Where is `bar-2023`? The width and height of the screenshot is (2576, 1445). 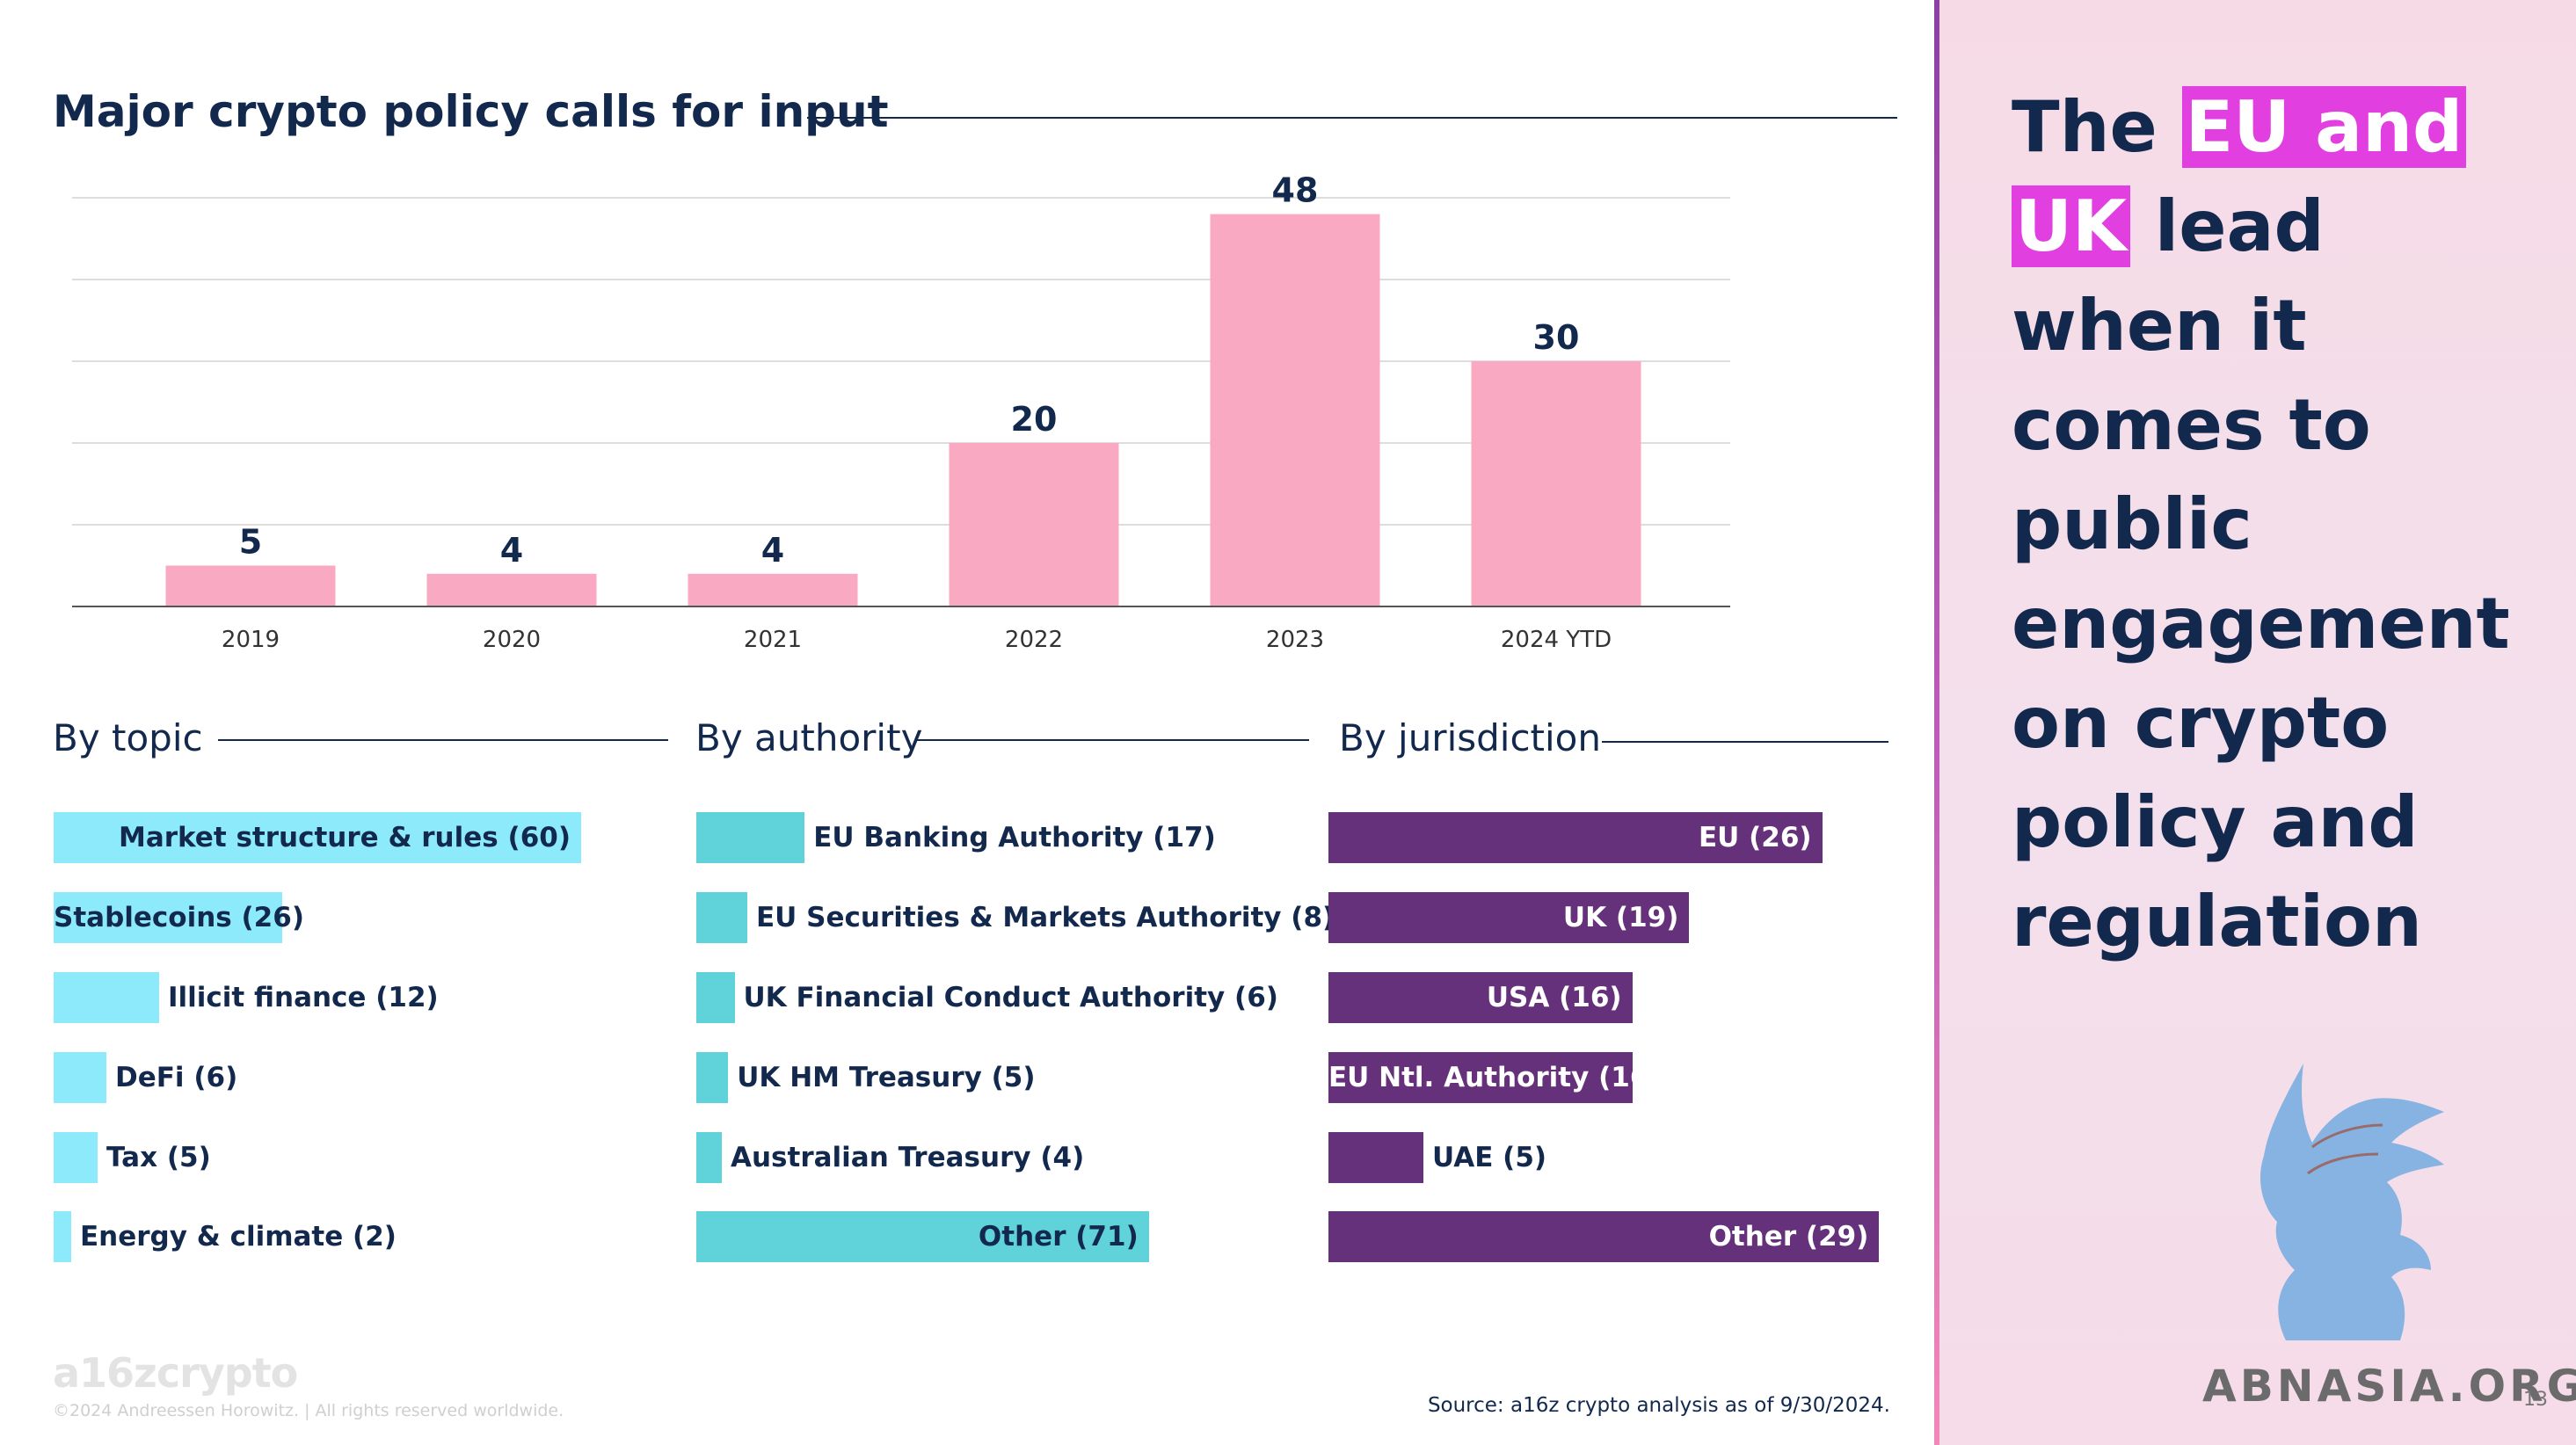
bar-2023 is located at coordinates (1295, 410).